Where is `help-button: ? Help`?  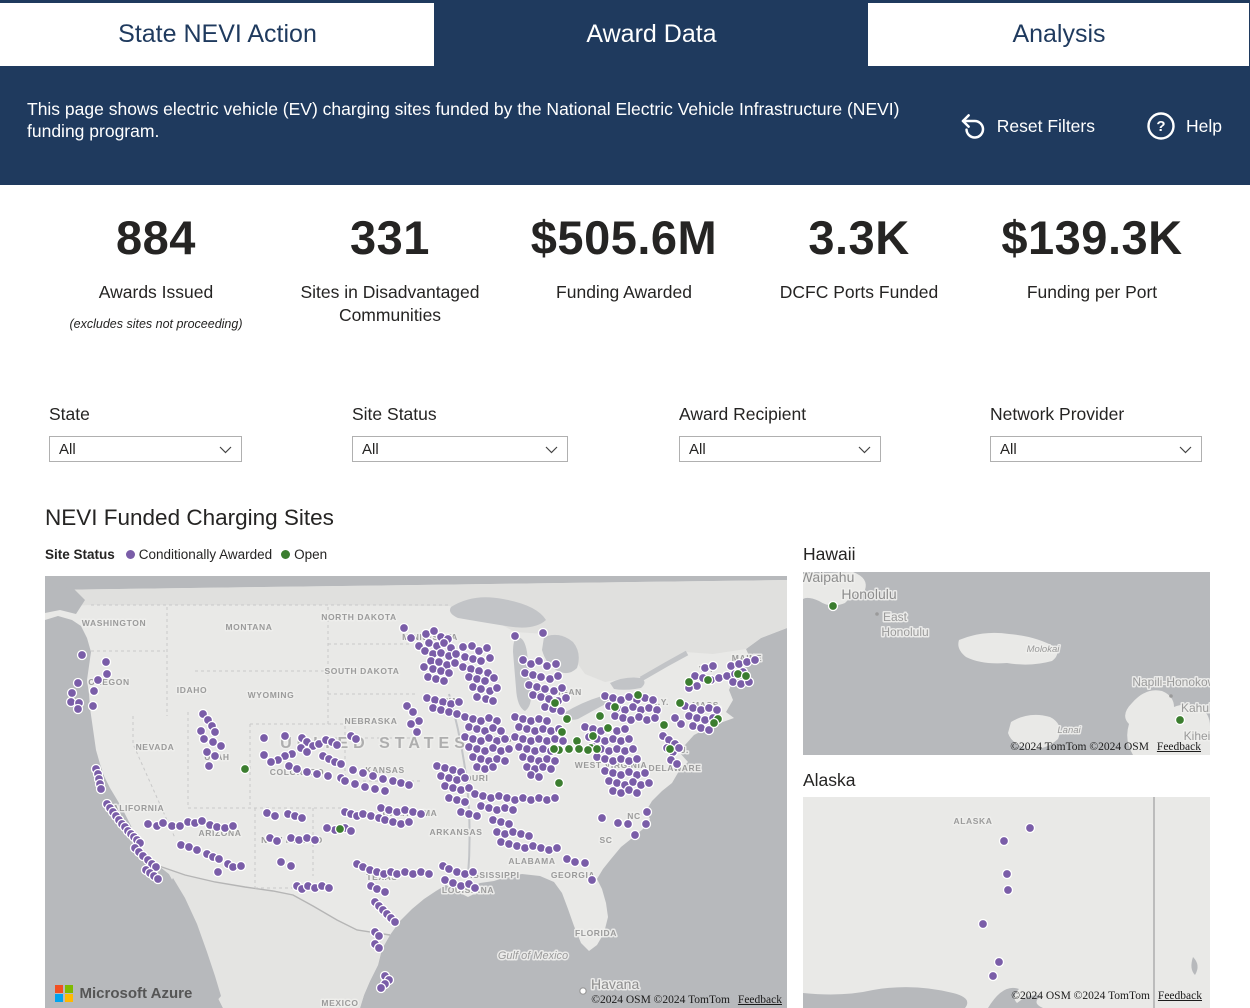 help-button: ? Help is located at coordinates (1183, 126).